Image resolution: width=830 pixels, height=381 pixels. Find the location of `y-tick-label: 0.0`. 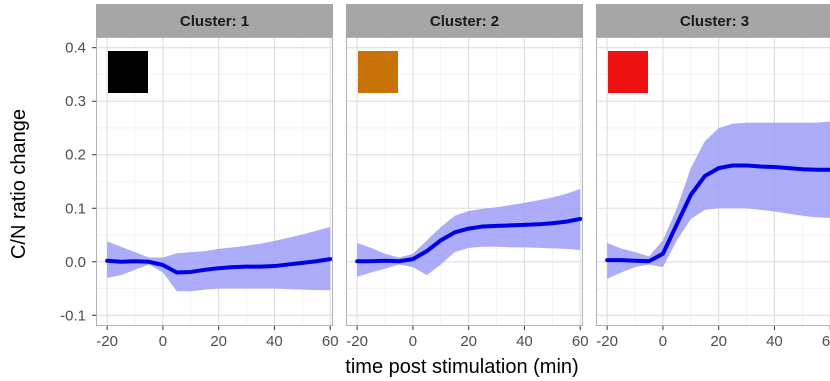

y-tick-label: 0.0 is located at coordinates (75, 262).